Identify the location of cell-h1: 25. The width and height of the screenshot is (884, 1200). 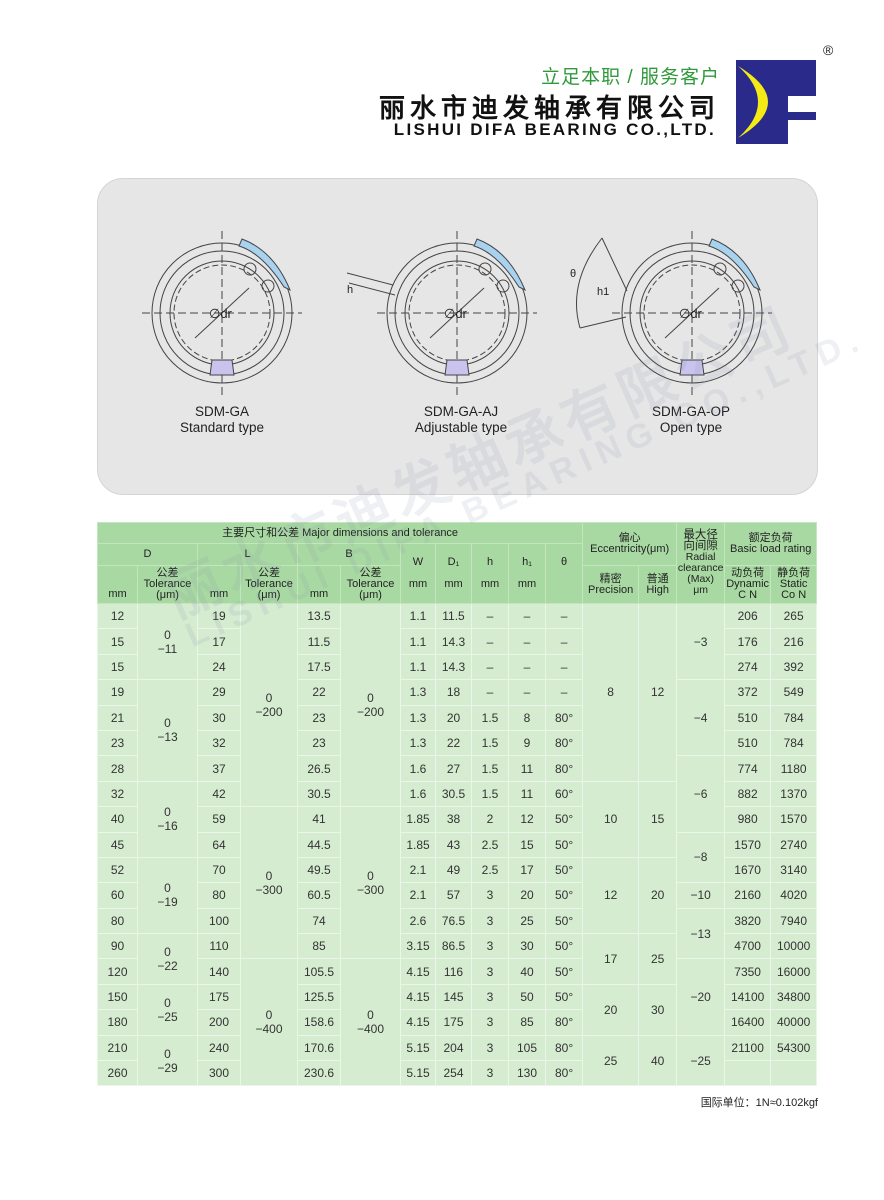
(527, 921).